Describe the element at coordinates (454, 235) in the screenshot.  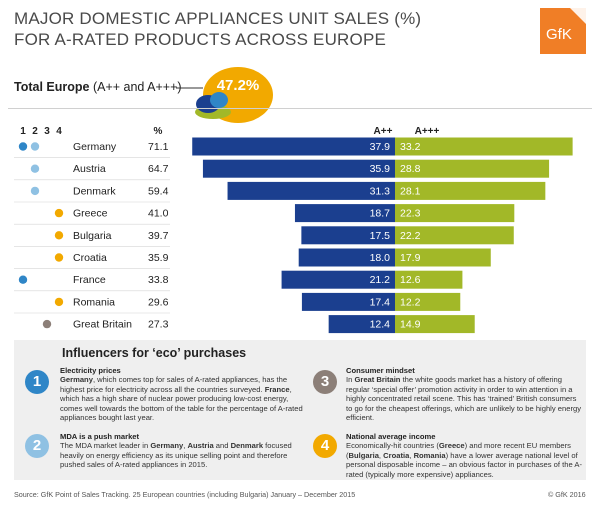
I see `bar-appp-bulgaria` at that location.